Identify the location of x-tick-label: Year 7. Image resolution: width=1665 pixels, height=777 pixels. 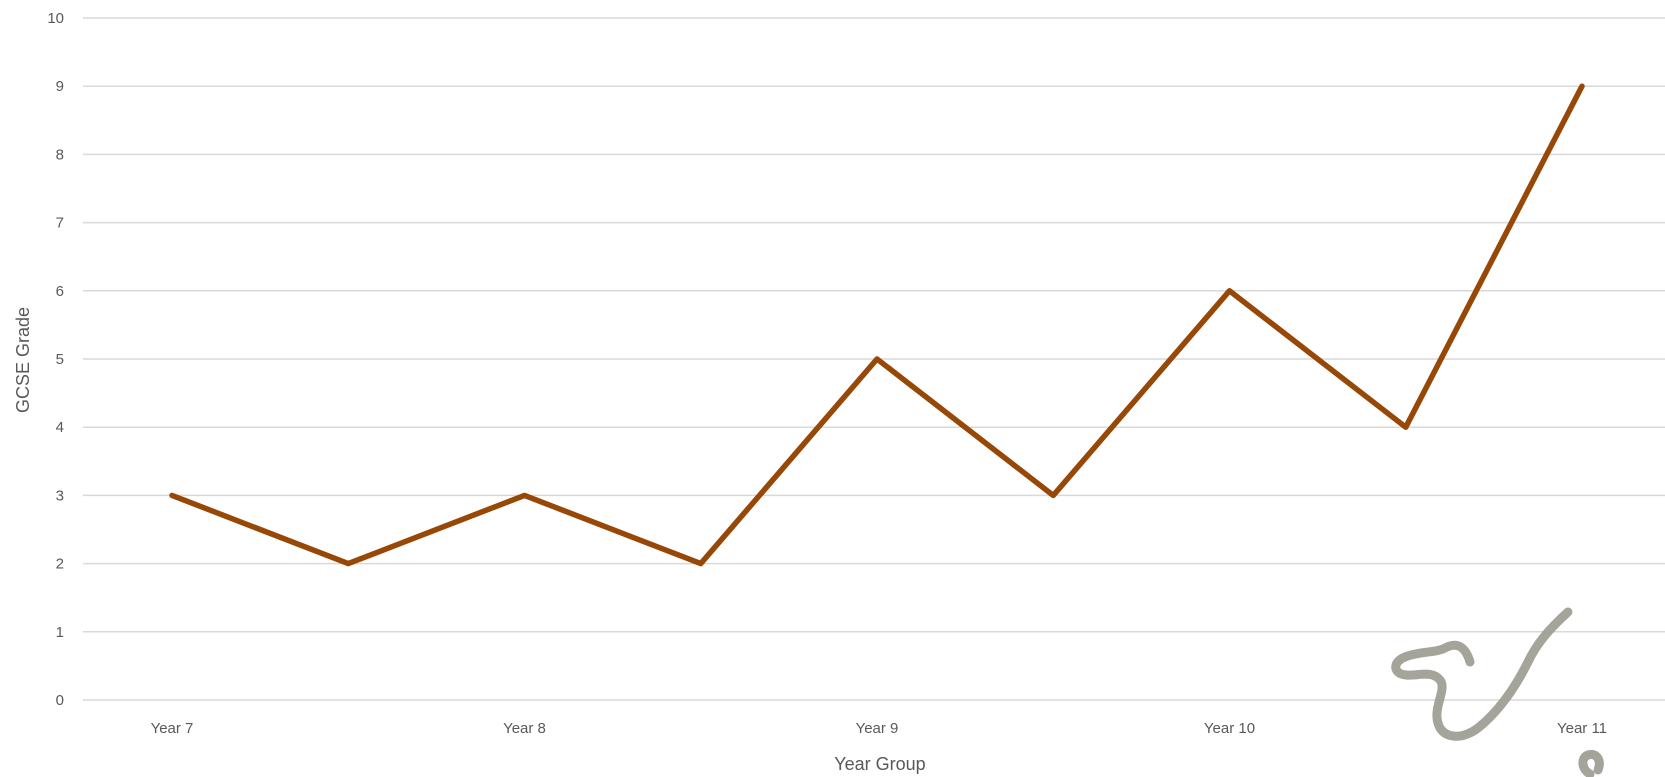
(172, 728).